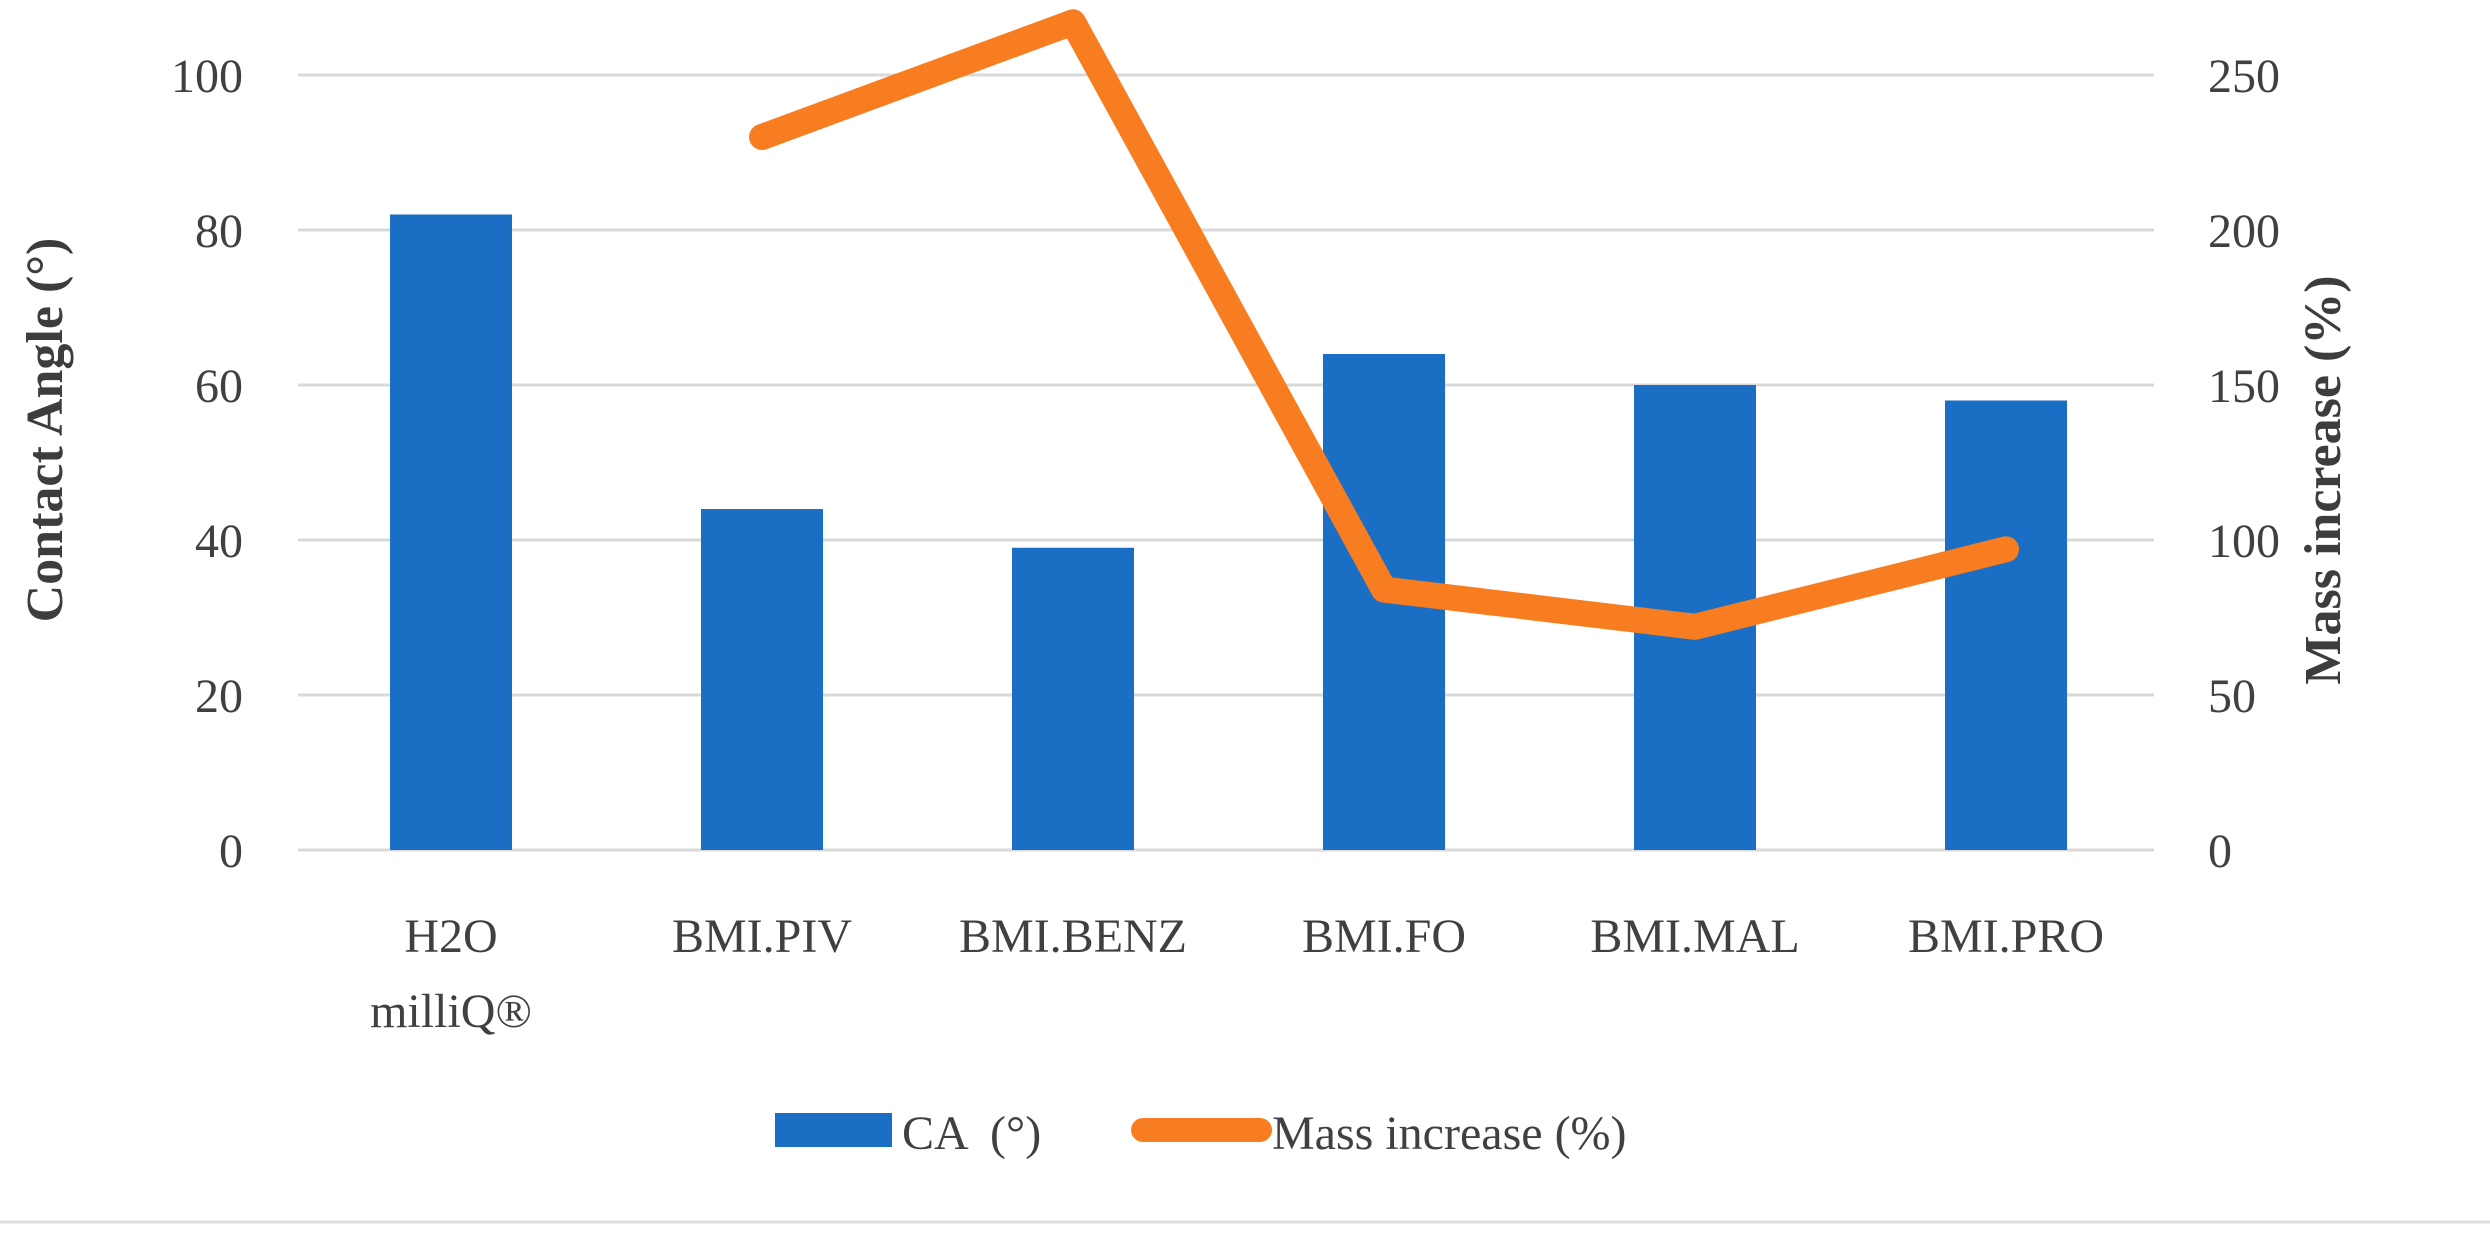  Describe the element at coordinates (1073, 936) in the screenshot. I see `category-label: BMI.BENZ` at that location.